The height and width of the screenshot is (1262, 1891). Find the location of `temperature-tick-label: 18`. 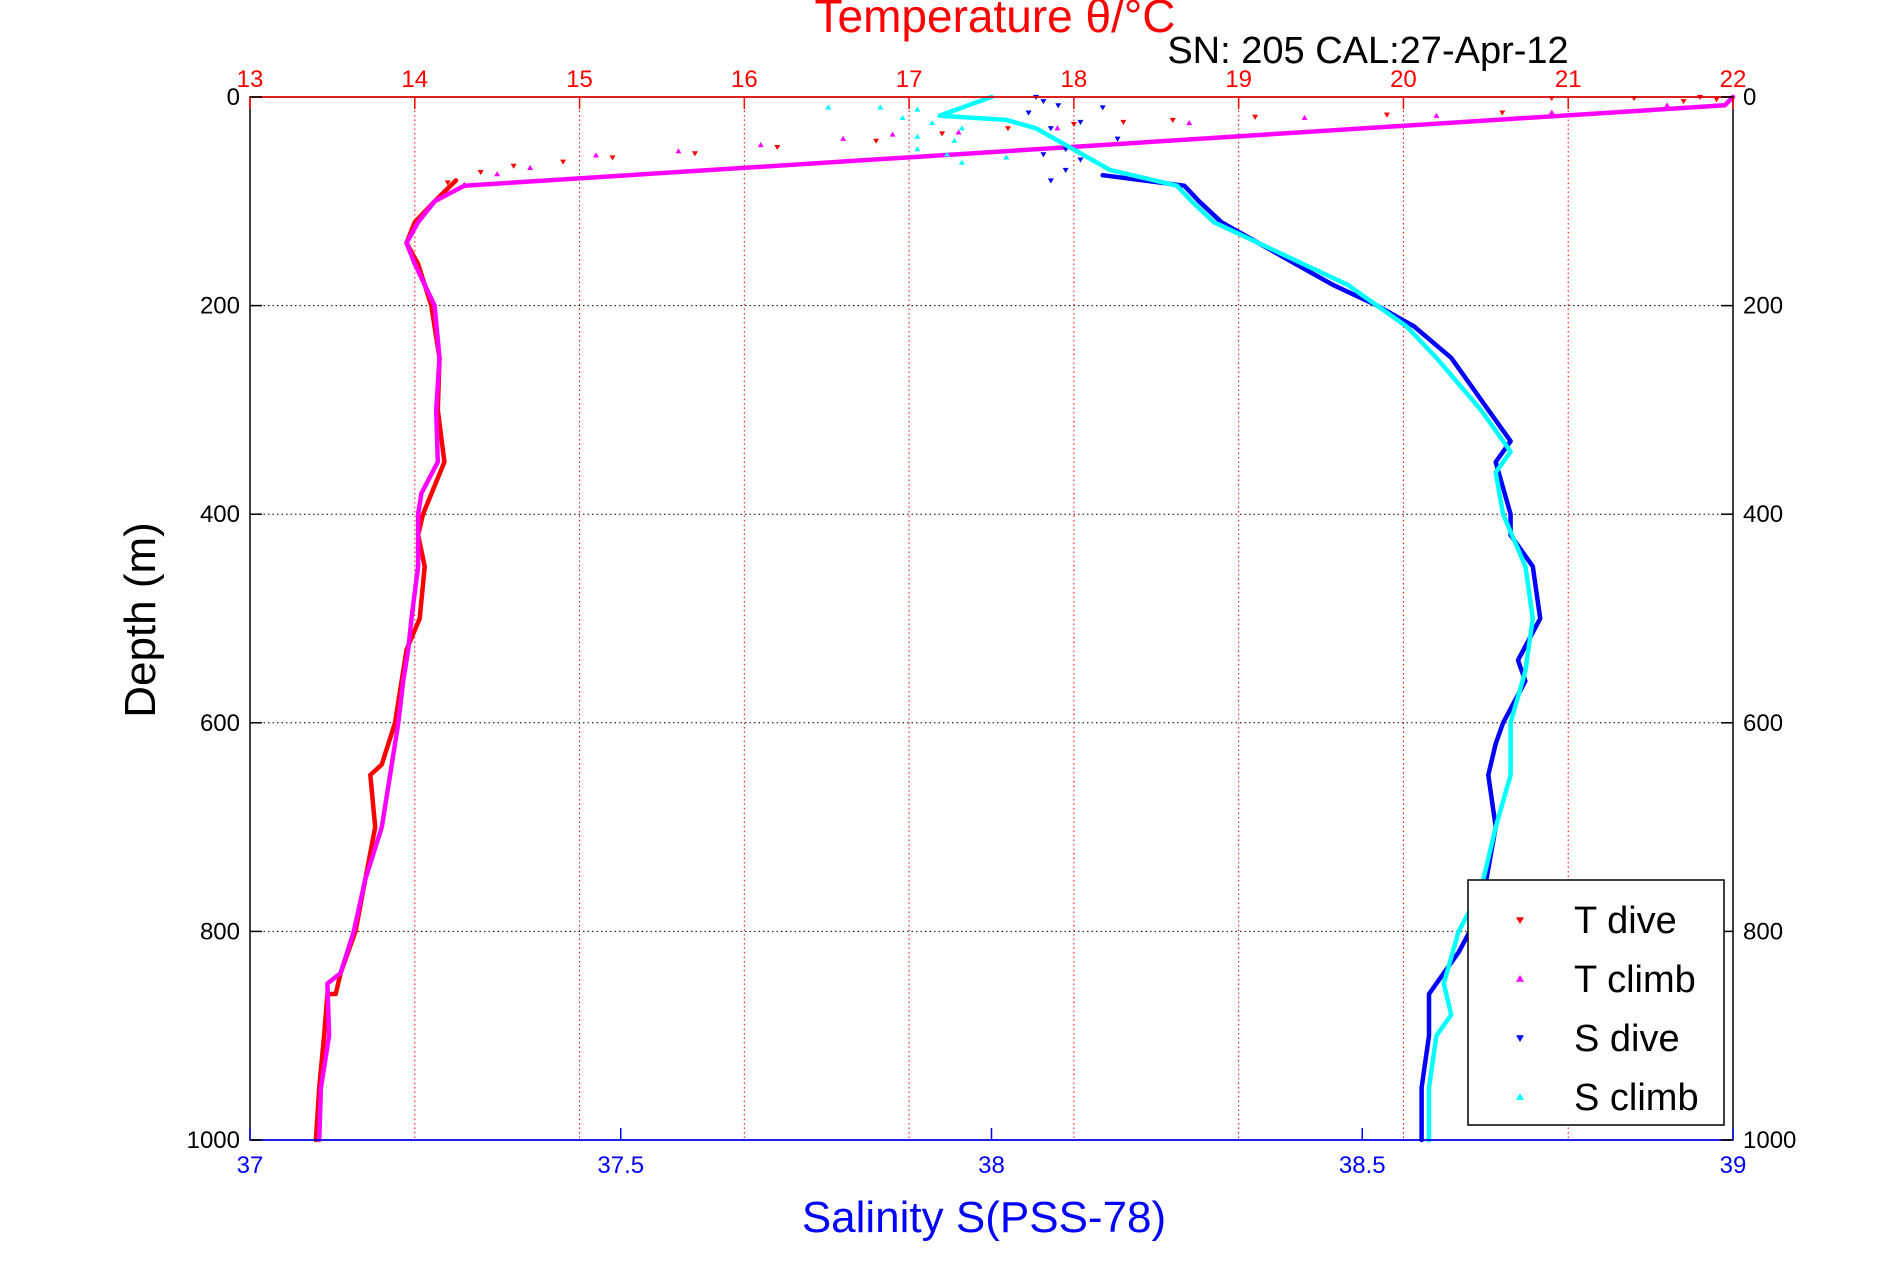

temperature-tick-label: 18 is located at coordinates (1074, 79).